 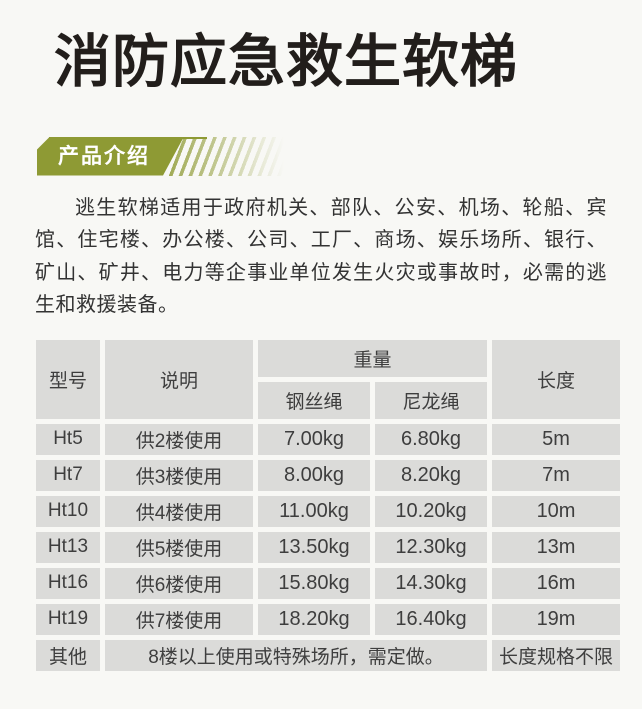 I want to click on table-row: Ht19 供7楼使用 18.20kg 16.40kg 19m, so click(x=328, y=619).